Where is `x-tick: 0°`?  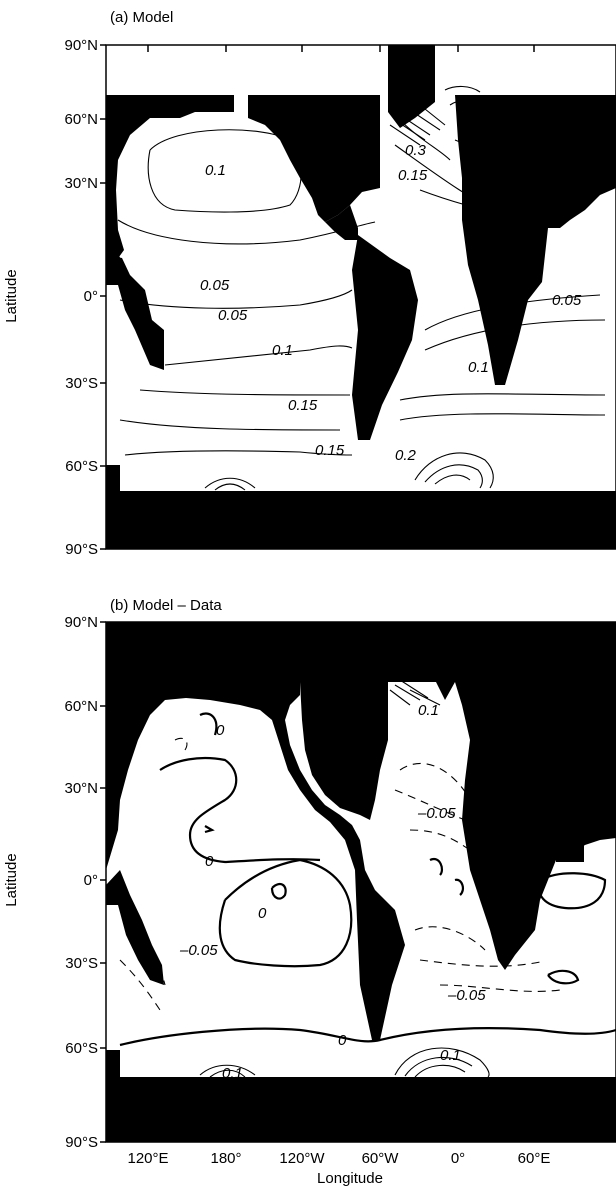 x-tick: 0° is located at coordinates (458, 1158).